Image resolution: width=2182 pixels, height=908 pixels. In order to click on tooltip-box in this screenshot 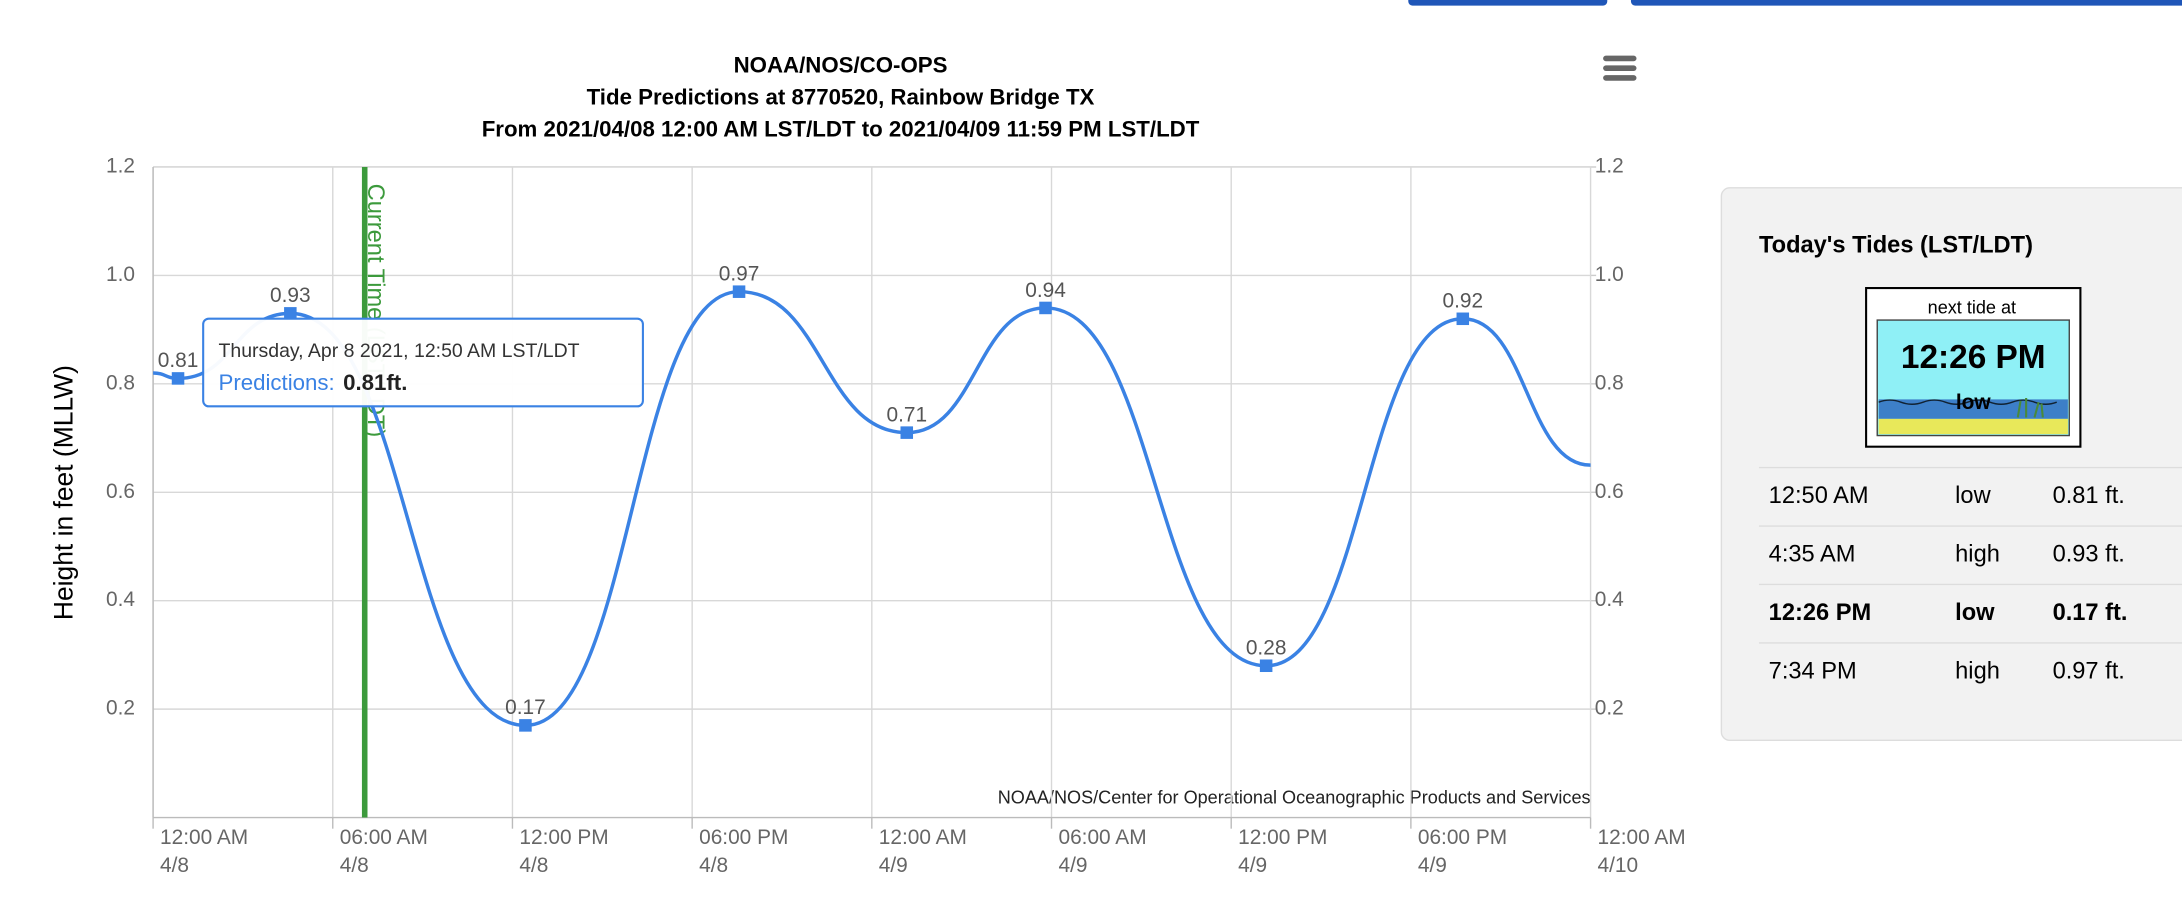, I will do `click(423, 362)`.